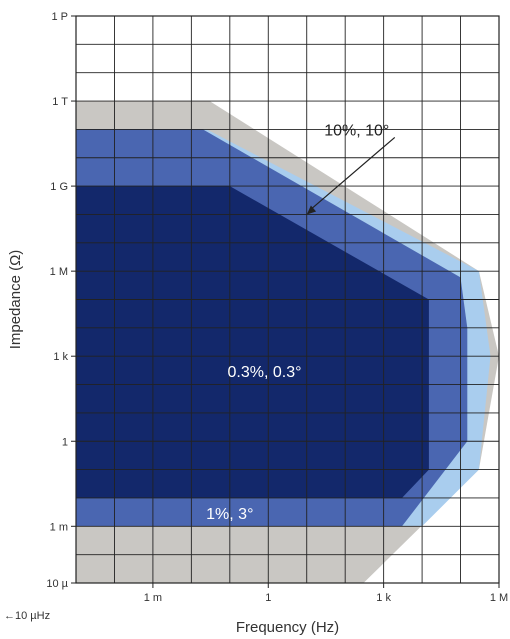 The height and width of the screenshot is (639, 510). I want to click on x-tick-label: 1 k, so click(383, 598).